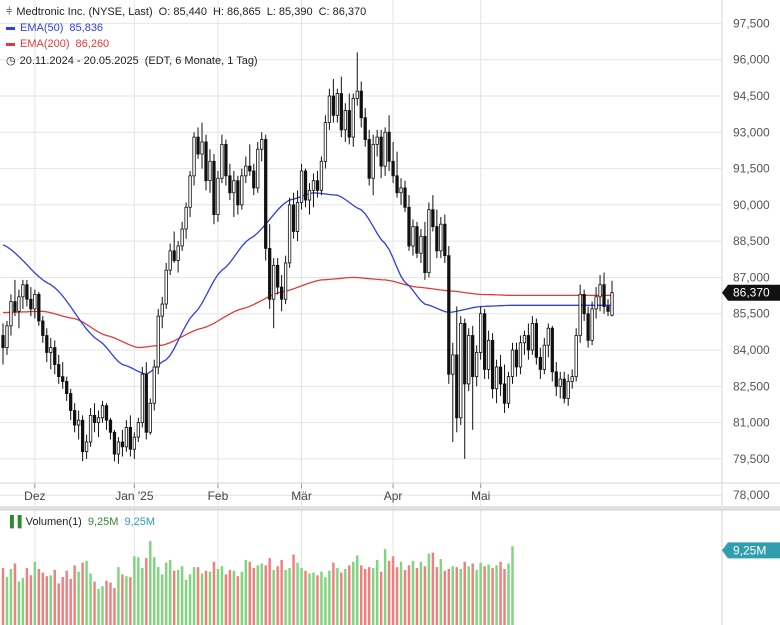 The width and height of the screenshot is (780, 625). I want to click on volume-bars, so click(257, 582).